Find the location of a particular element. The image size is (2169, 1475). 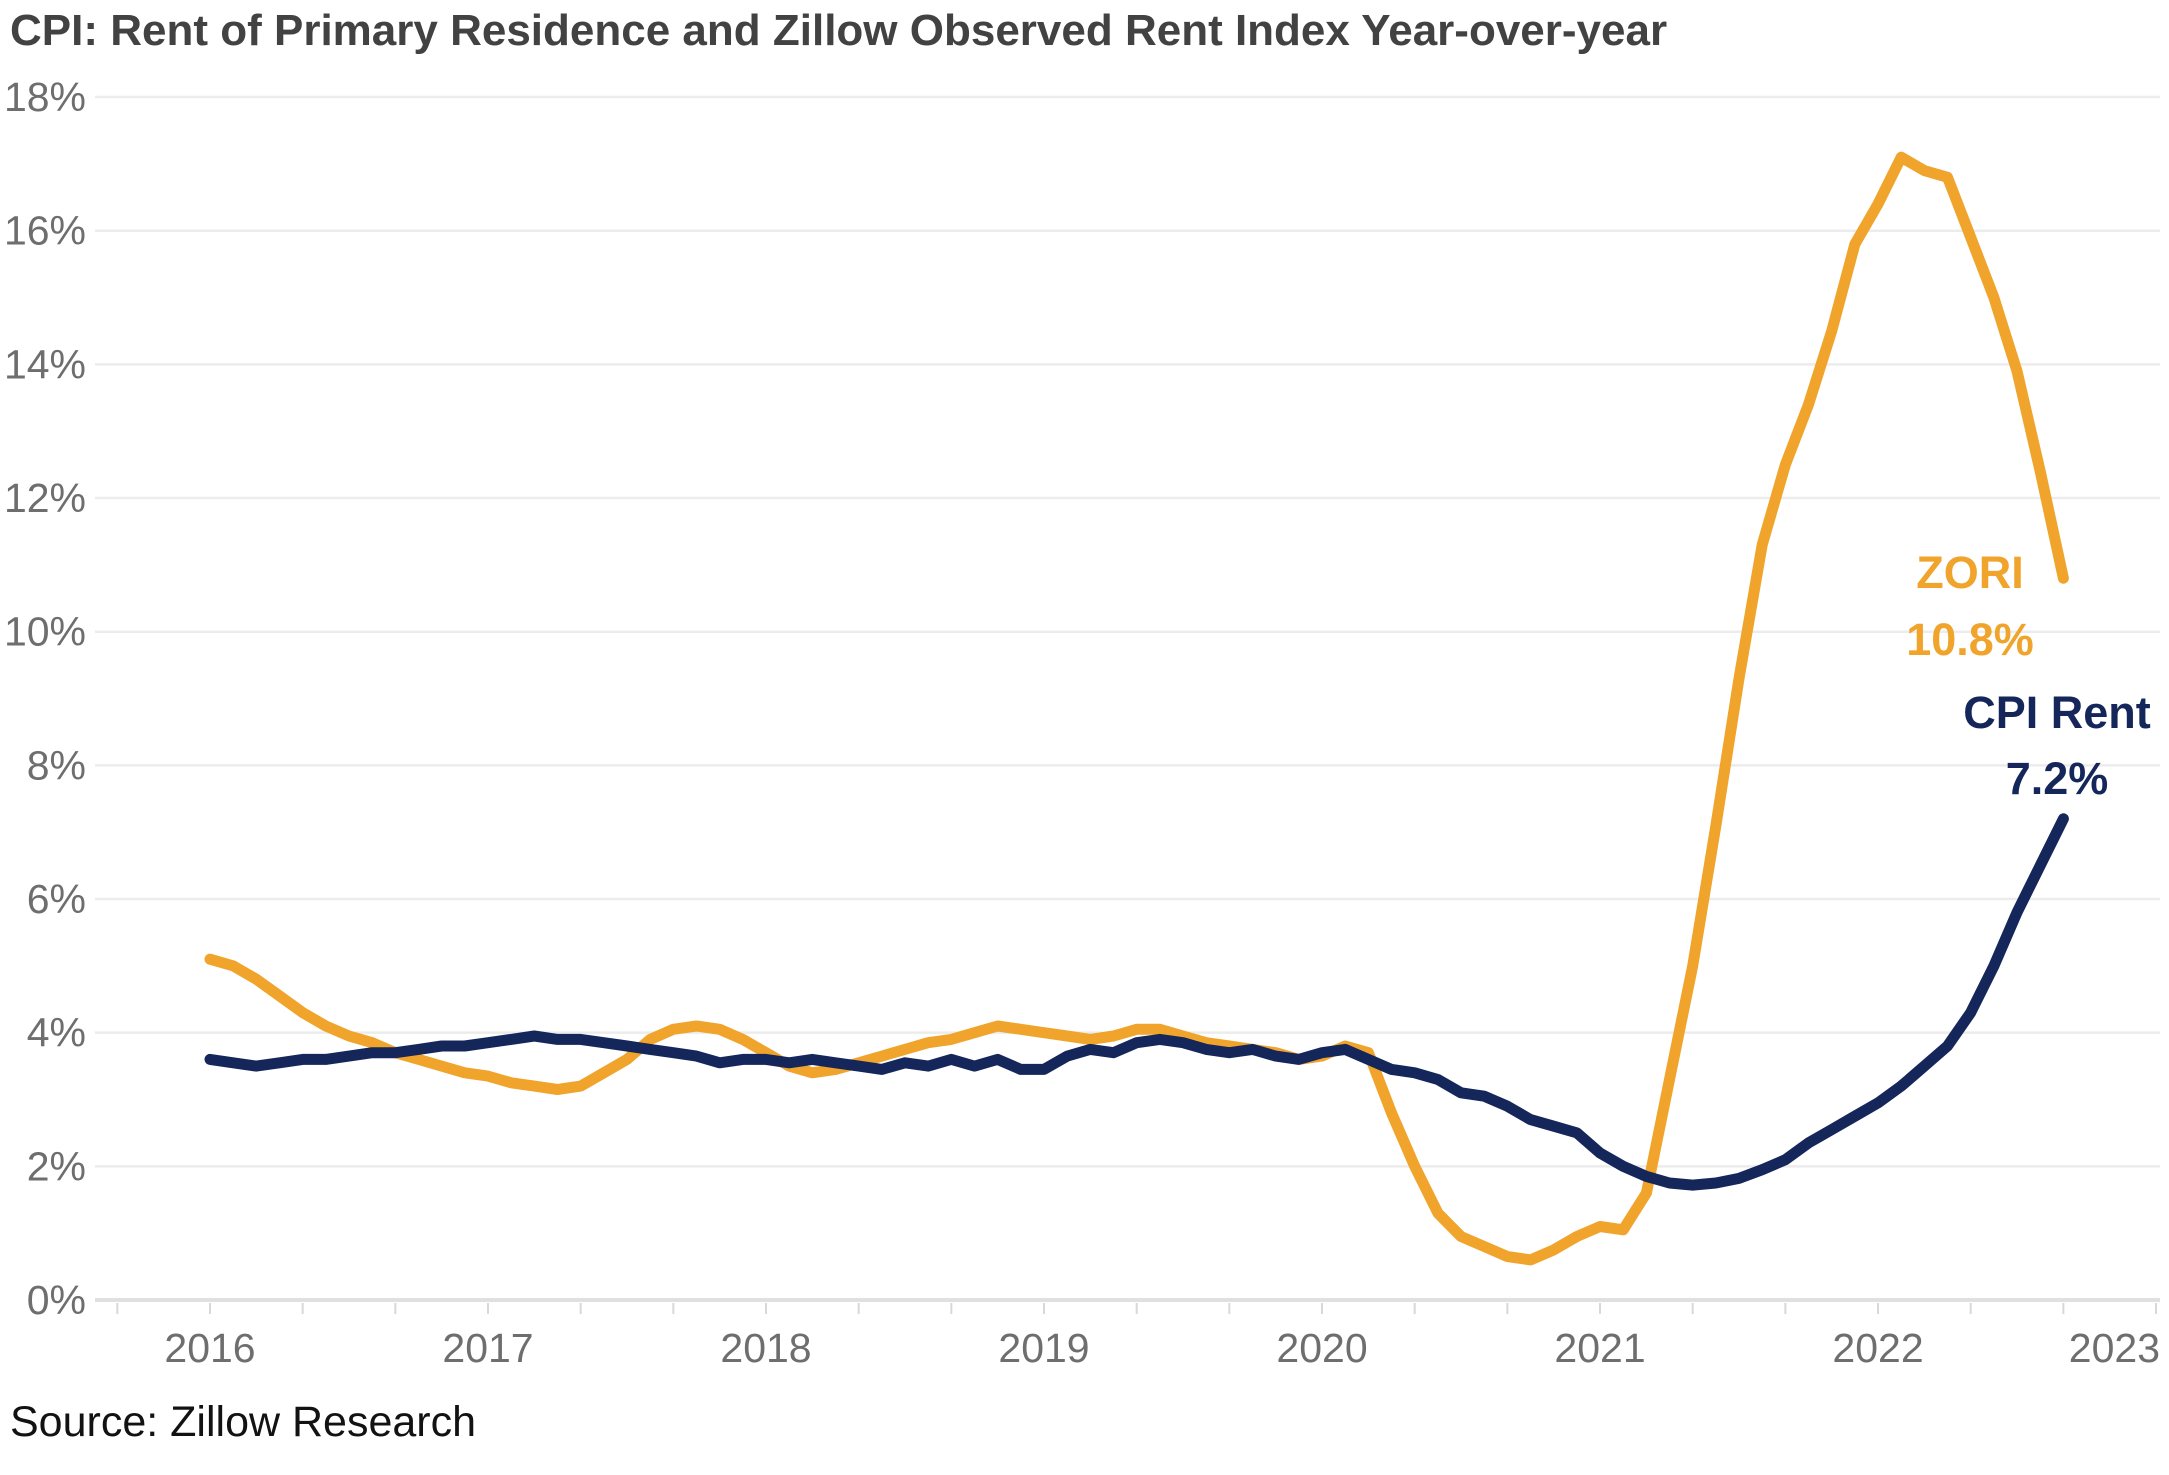

x-axis-label-2018: 2018 is located at coordinates (765, 1348).